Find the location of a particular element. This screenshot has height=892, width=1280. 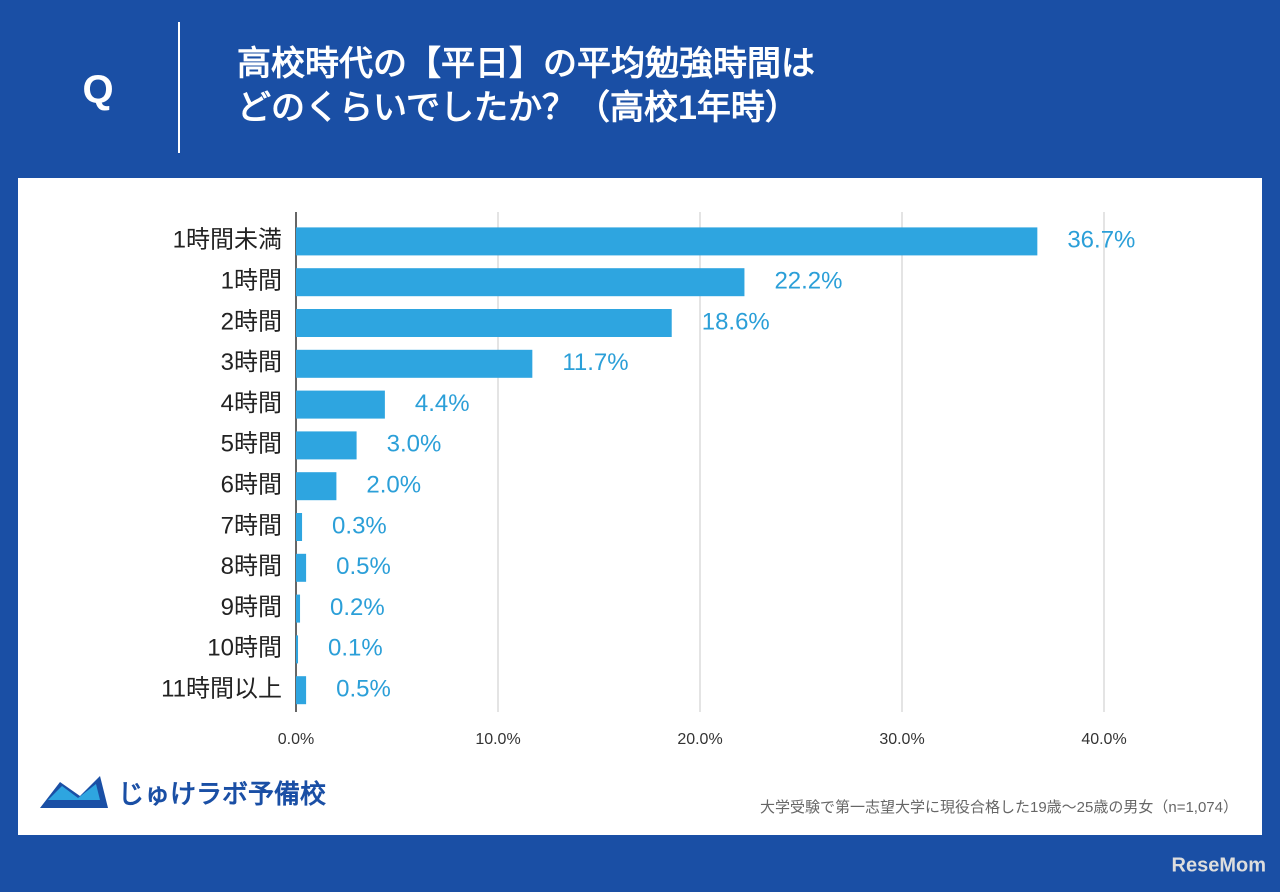

x-tick-label: 10.0% is located at coordinates (497, 739).